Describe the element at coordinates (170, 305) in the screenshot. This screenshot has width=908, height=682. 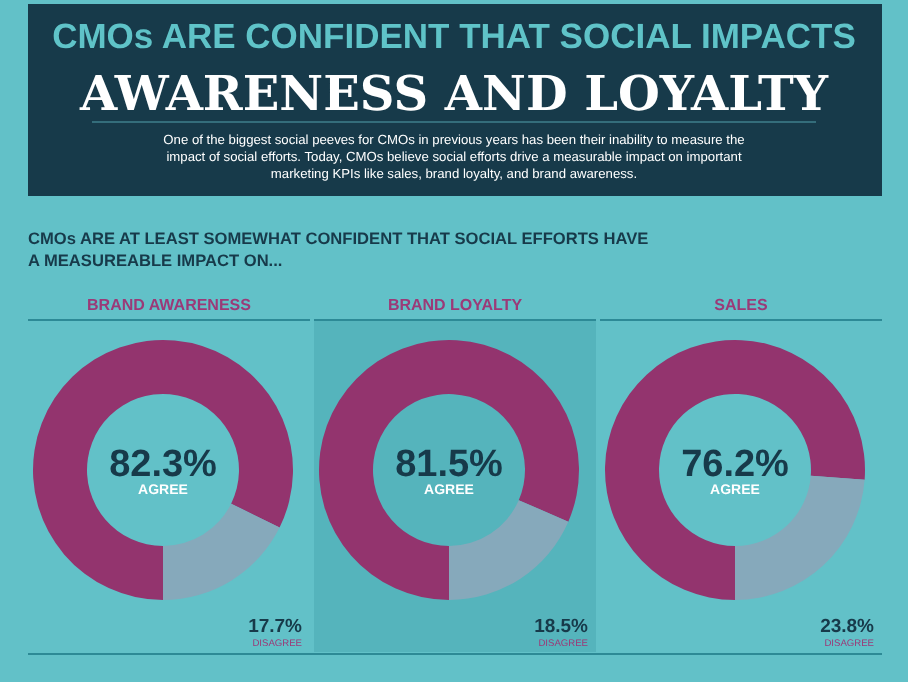
I see `chart-title: BRAND AWARENESS` at that location.